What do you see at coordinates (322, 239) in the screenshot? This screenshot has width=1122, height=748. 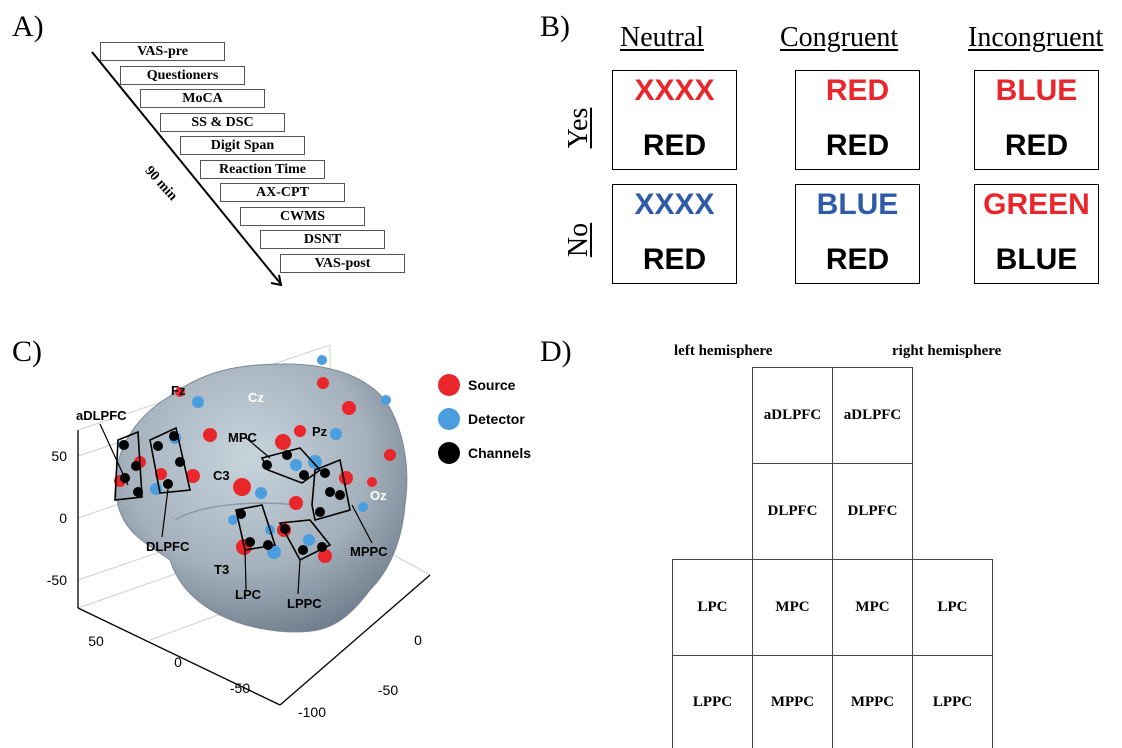 I see `protocol-step: DSNT` at bounding box center [322, 239].